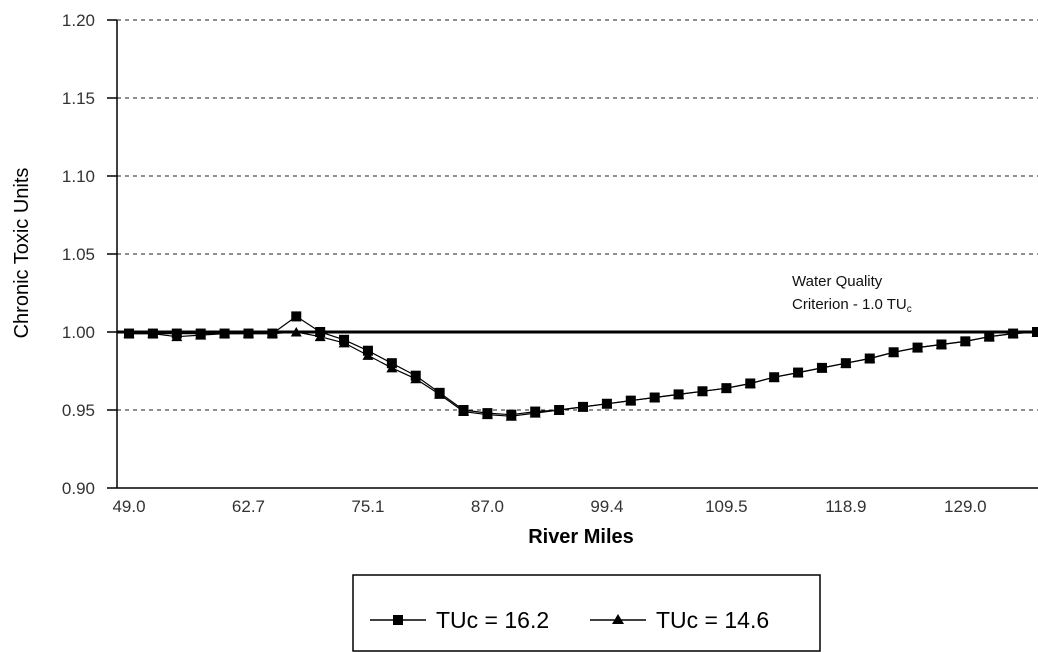 The height and width of the screenshot is (652, 1038). What do you see at coordinates (78, 410) in the screenshot?
I see `y-tick-label: 0.95` at bounding box center [78, 410].